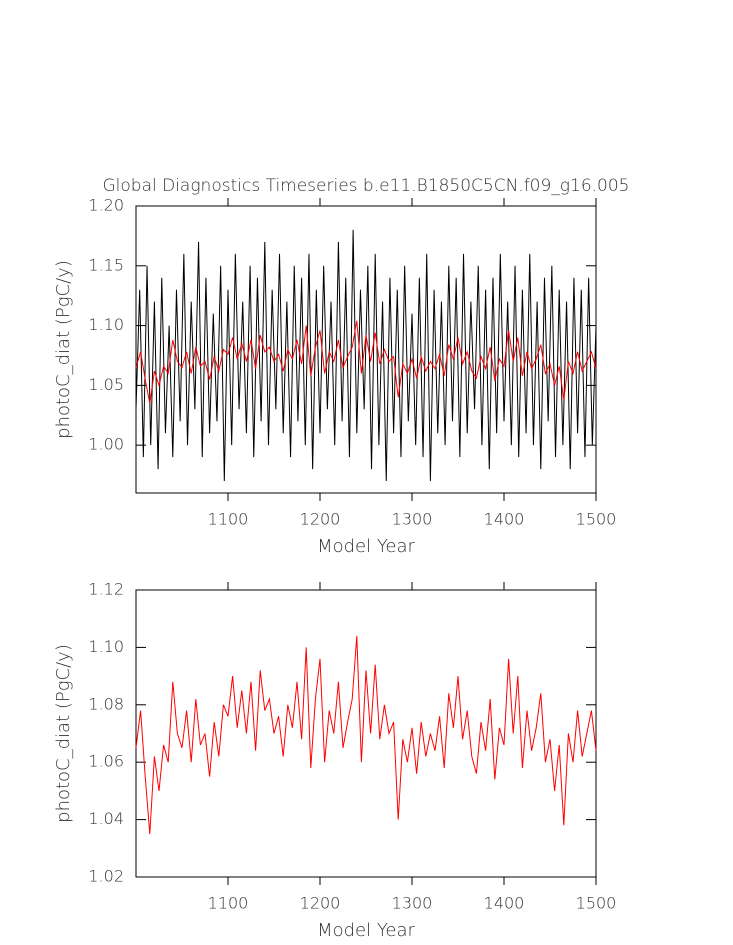  Describe the element at coordinates (106, 589) in the screenshot. I see `y-tick-label: 1.12` at that location.